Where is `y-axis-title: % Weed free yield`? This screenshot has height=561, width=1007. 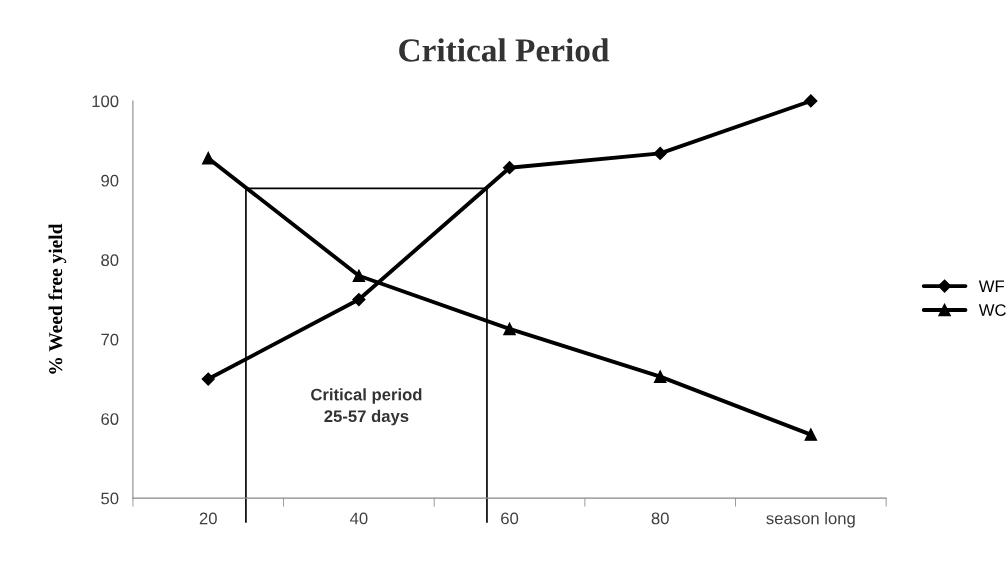
y-axis-title: % Weed free yield is located at coordinates (57, 298).